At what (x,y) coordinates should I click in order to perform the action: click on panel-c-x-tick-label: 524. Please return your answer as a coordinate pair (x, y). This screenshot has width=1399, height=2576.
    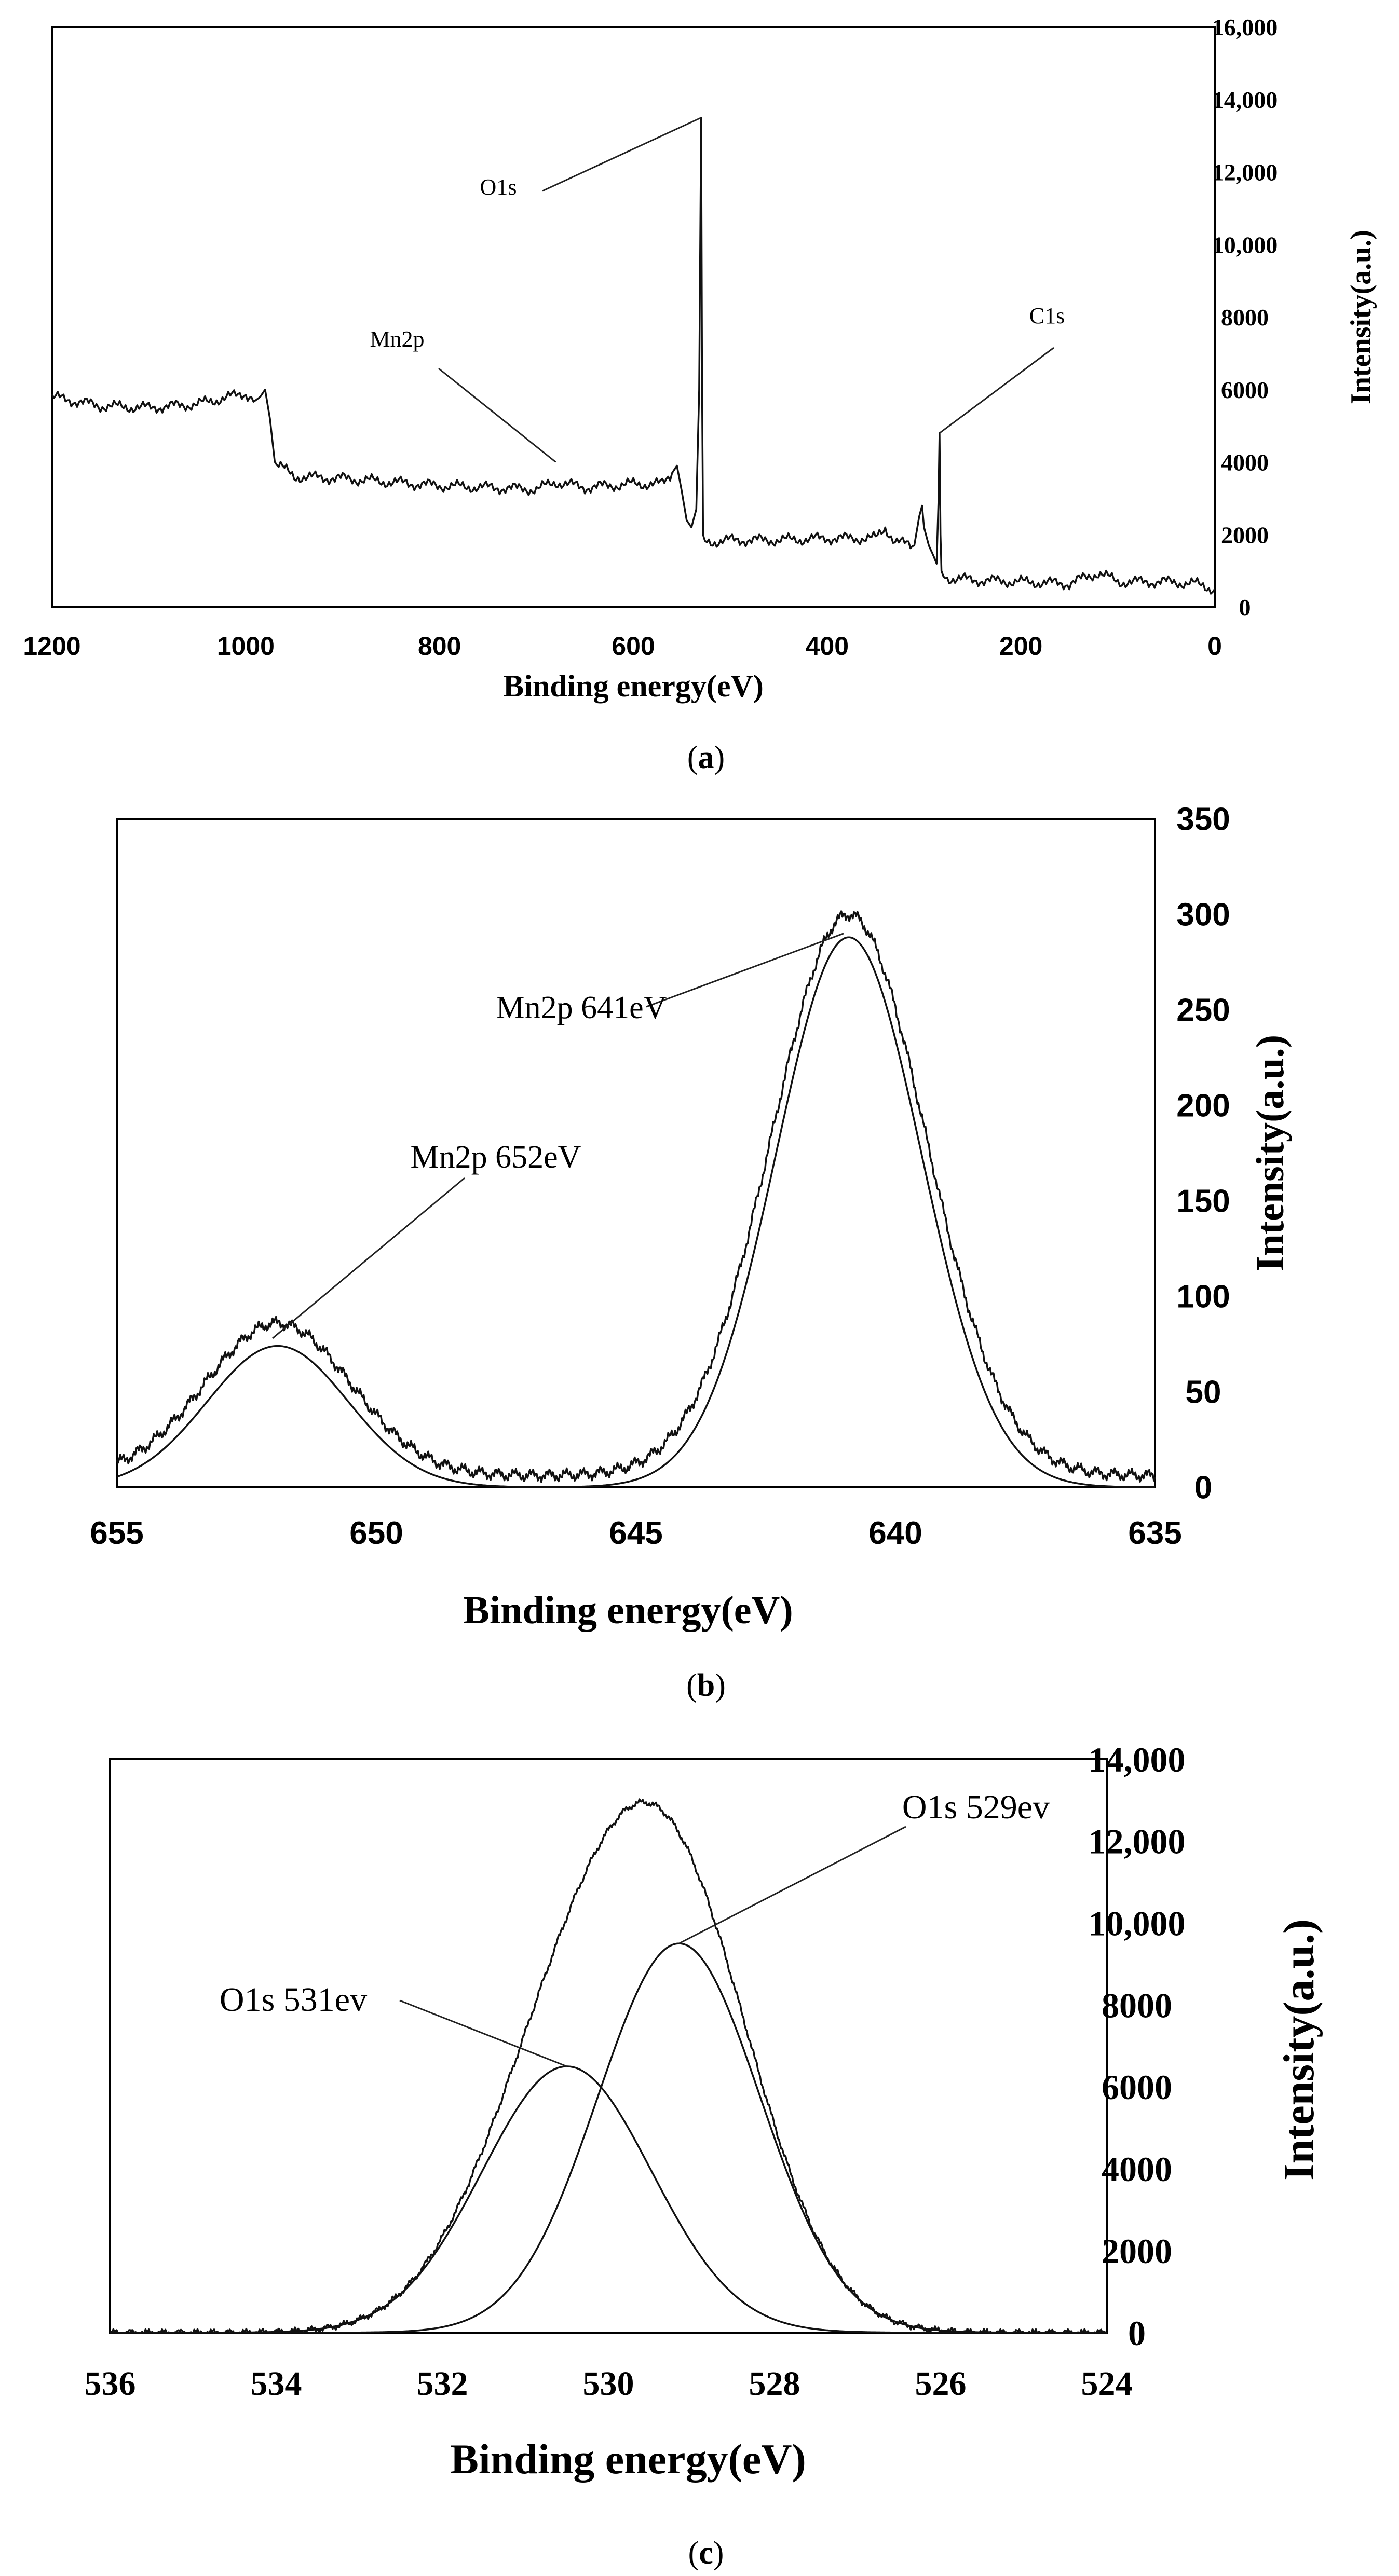
    Looking at the image, I should click on (1107, 2384).